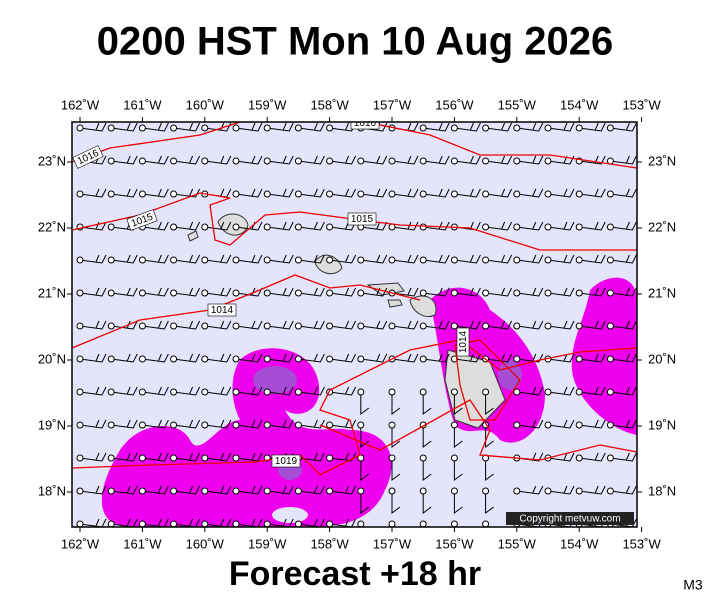 This screenshot has height=605, width=711. What do you see at coordinates (286, 461) in the screenshot?
I see `isobar-label-text: 1019` at bounding box center [286, 461].